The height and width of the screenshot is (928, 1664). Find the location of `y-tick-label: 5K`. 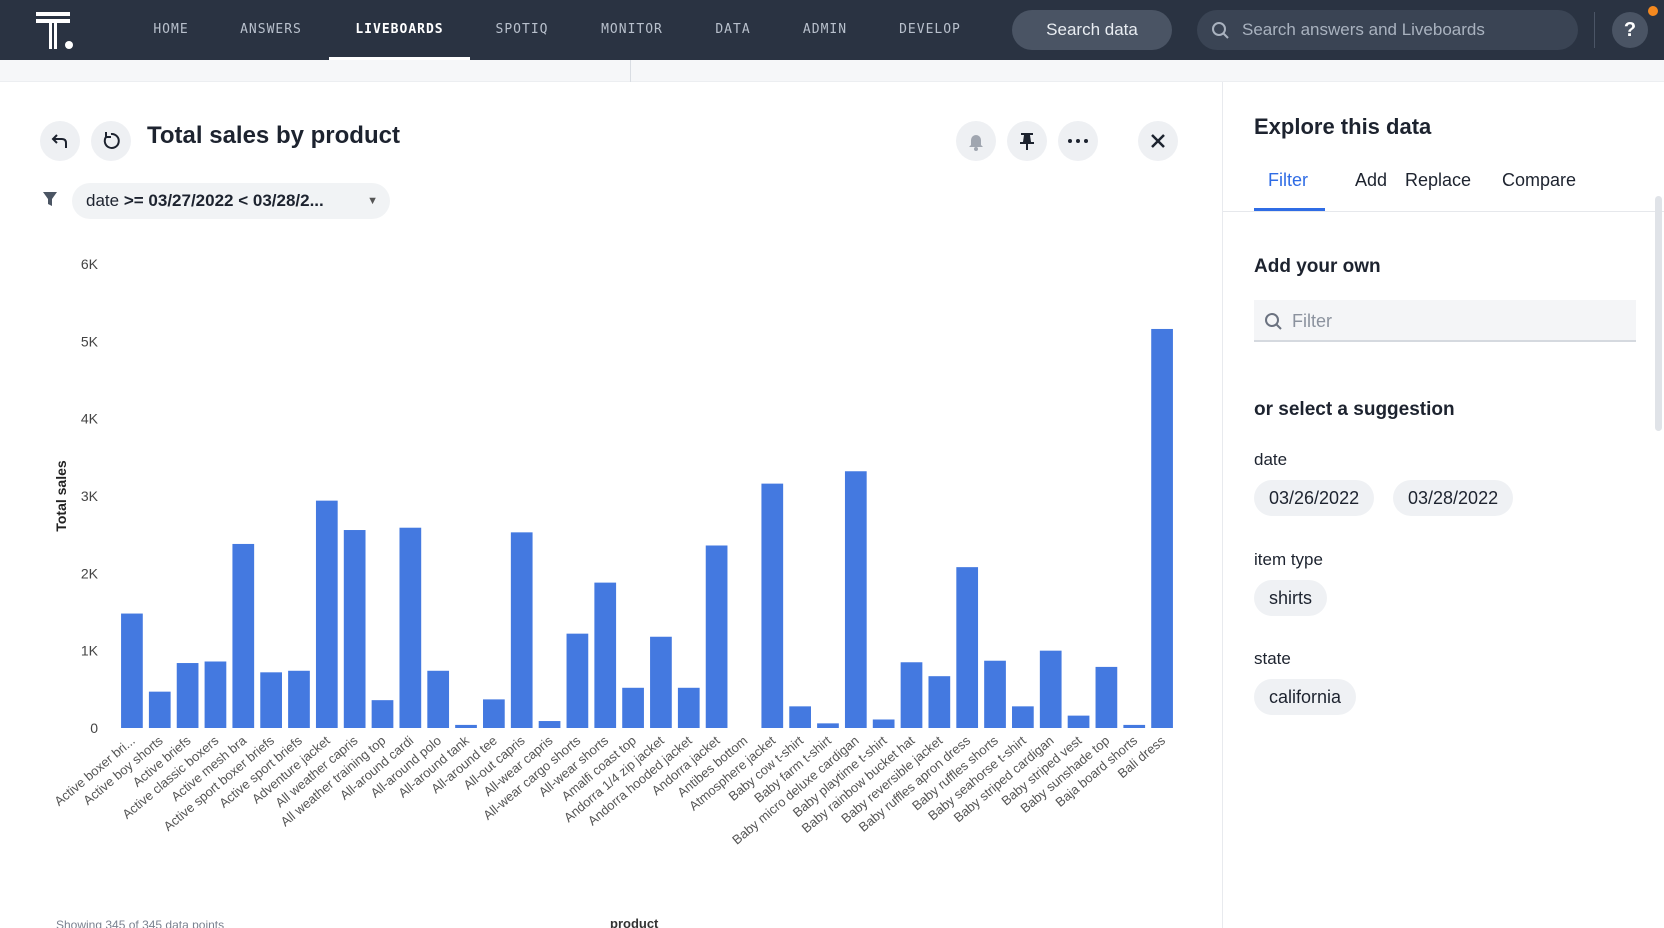

y-tick-label: 5K is located at coordinates (90, 341).